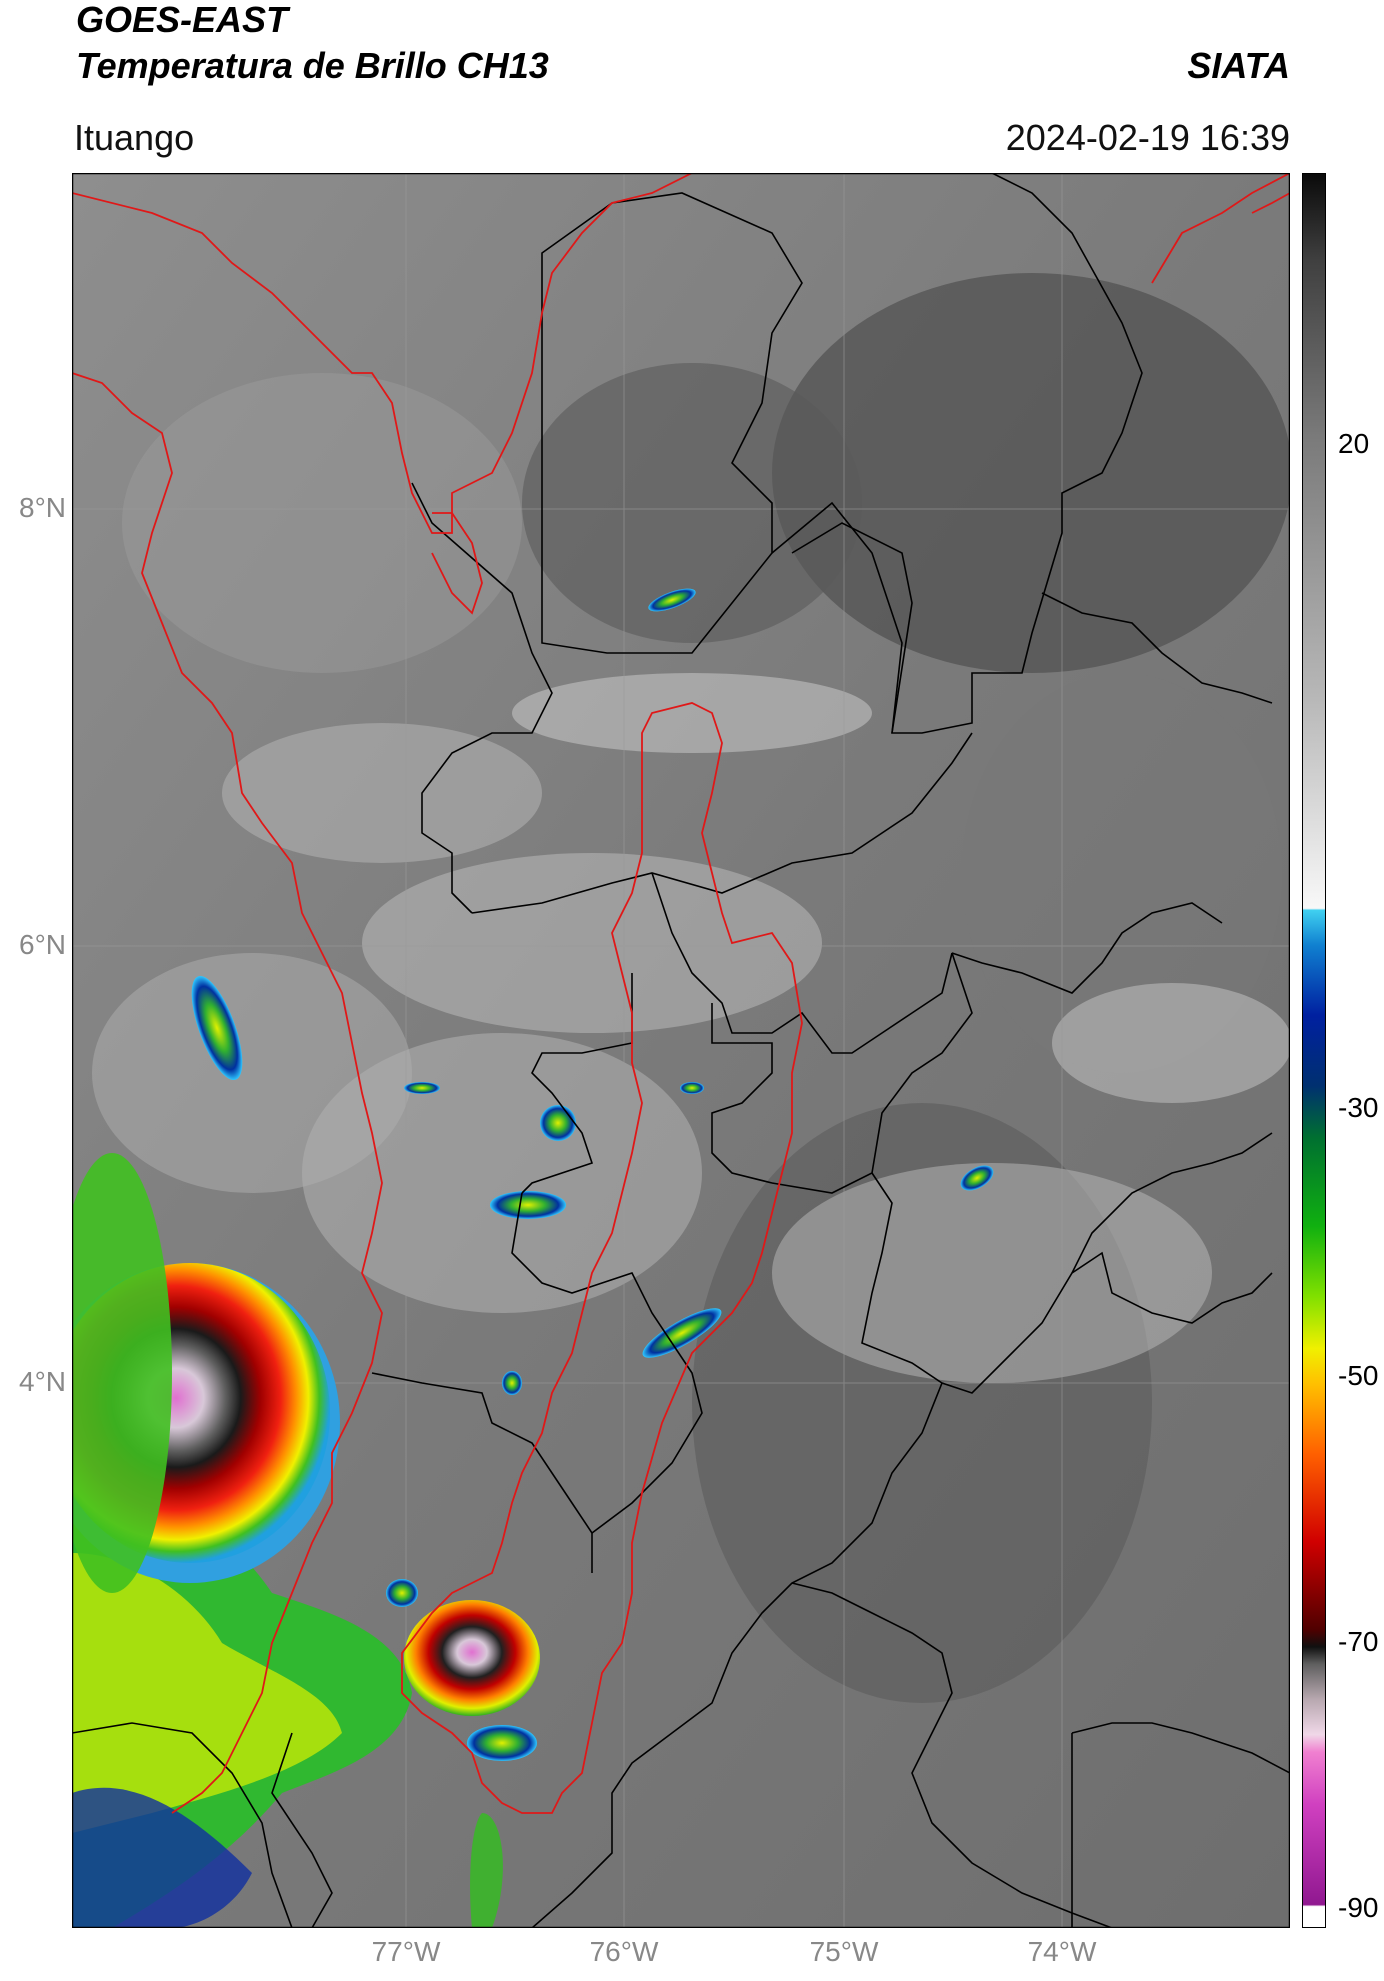 The image size is (1384, 1981). What do you see at coordinates (406, 1951) in the screenshot?
I see `lon-label-77w: 77°W` at bounding box center [406, 1951].